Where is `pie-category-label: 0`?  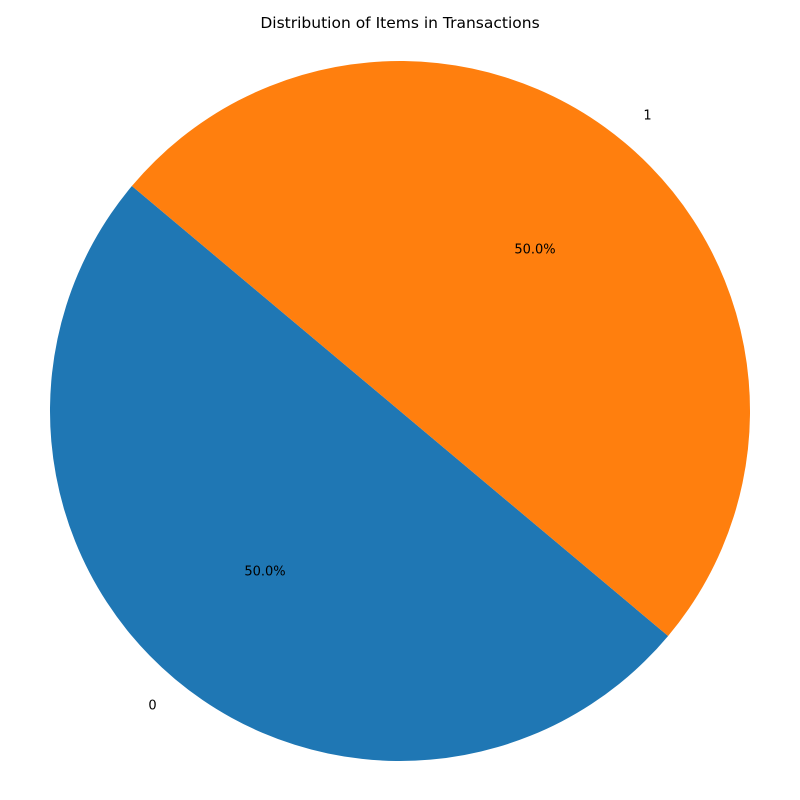
pie-category-label: 0 is located at coordinates (152, 705).